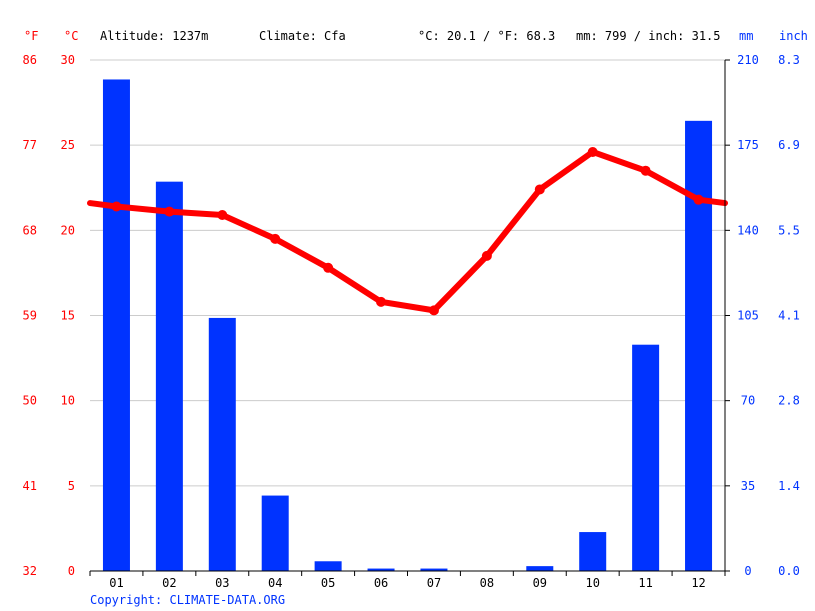 The width and height of the screenshot is (815, 611). I want to click on celsius-tick-label: 30, so click(68, 60).